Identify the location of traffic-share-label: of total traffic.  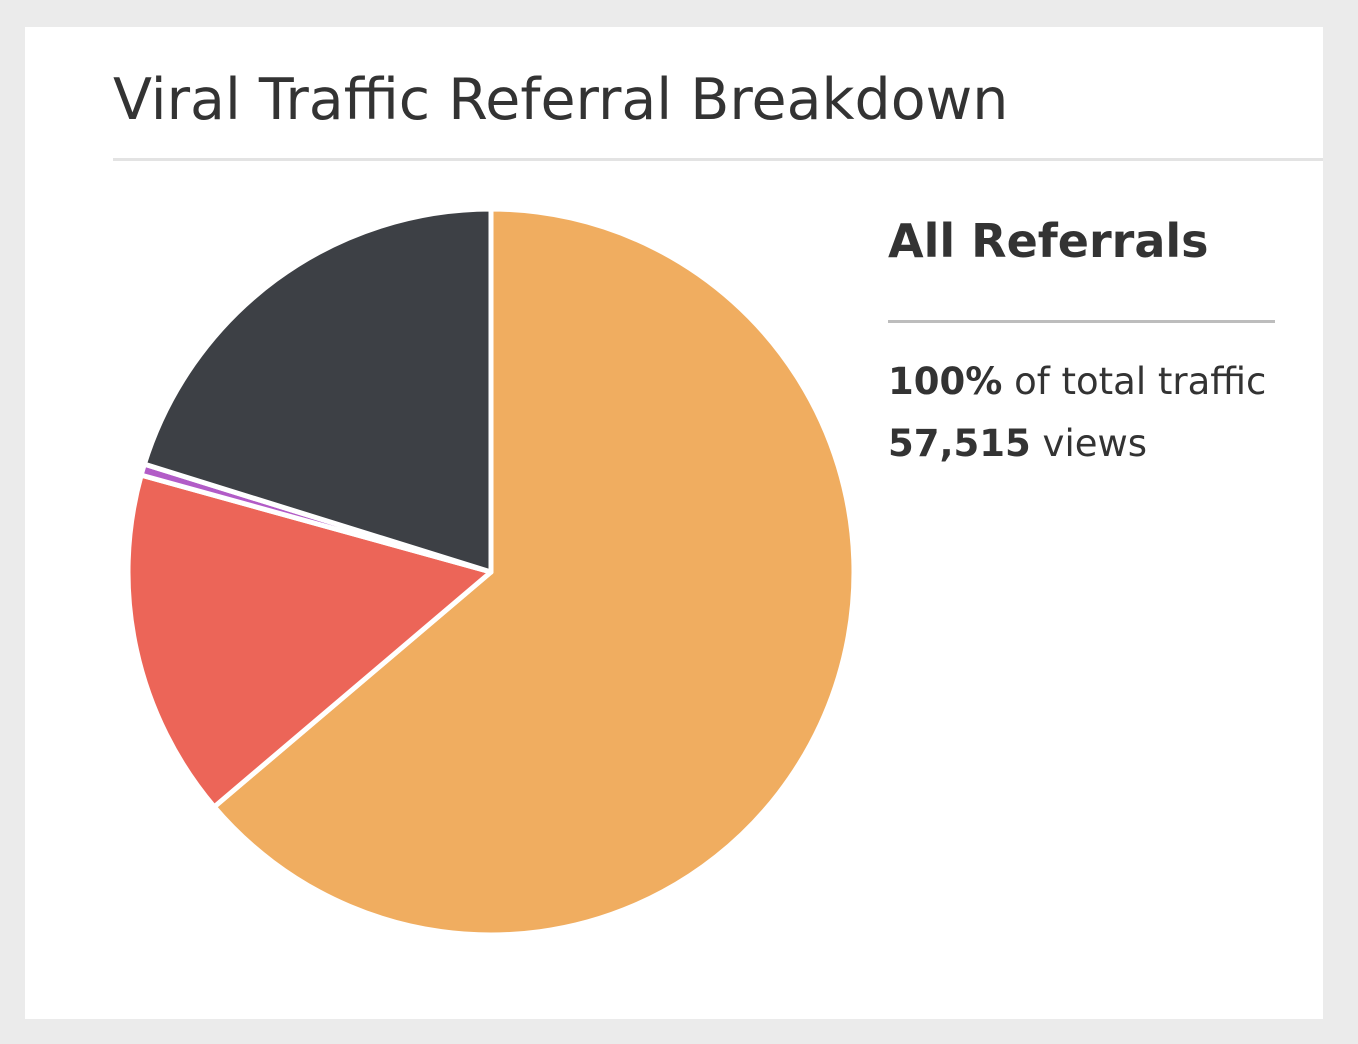
(1140, 381).